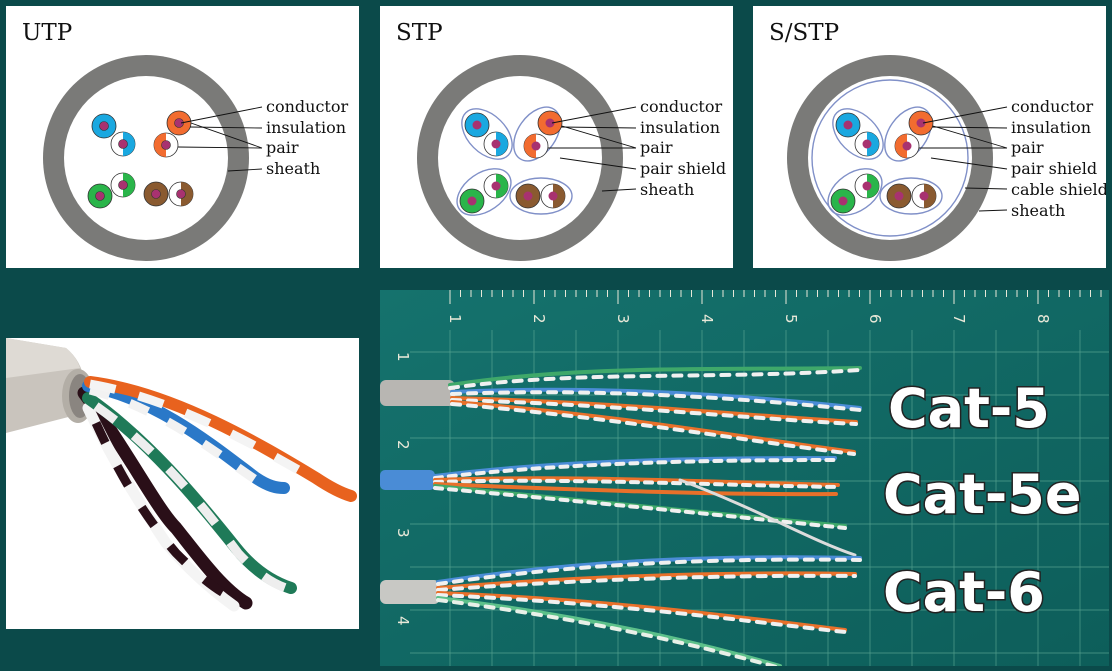 The height and width of the screenshot is (671, 1112). What do you see at coordinates (683, 168) in the screenshot?
I see `stp-label-pair-shield: pair shield` at bounding box center [683, 168].